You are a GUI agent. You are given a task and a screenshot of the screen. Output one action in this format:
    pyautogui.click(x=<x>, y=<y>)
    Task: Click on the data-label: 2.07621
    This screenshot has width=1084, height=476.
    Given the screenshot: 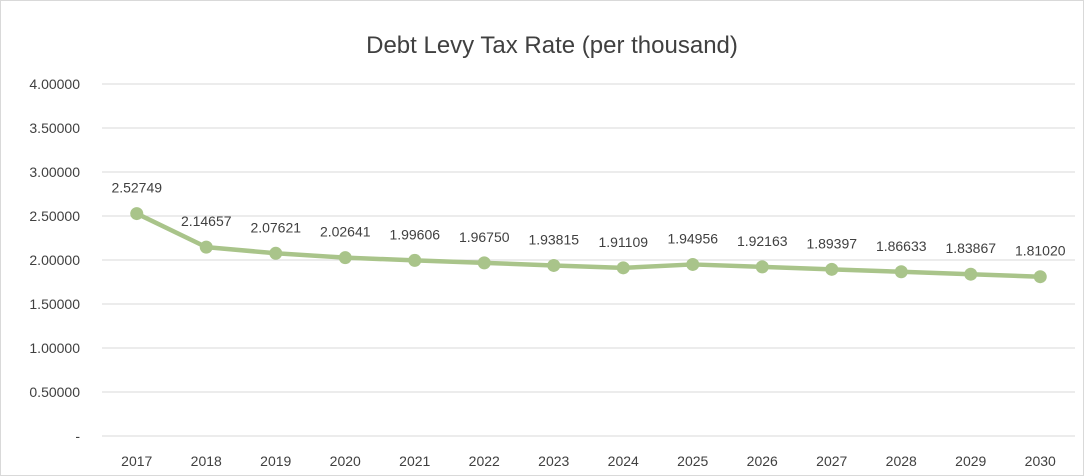 What is the action you would take?
    pyautogui.click(x=275, y=227)
    